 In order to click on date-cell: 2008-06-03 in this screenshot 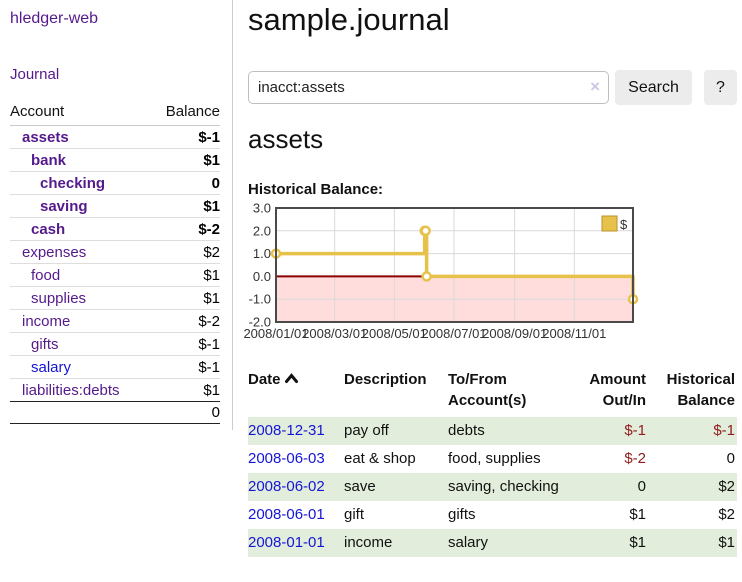, I will do `click(296, 459)`.